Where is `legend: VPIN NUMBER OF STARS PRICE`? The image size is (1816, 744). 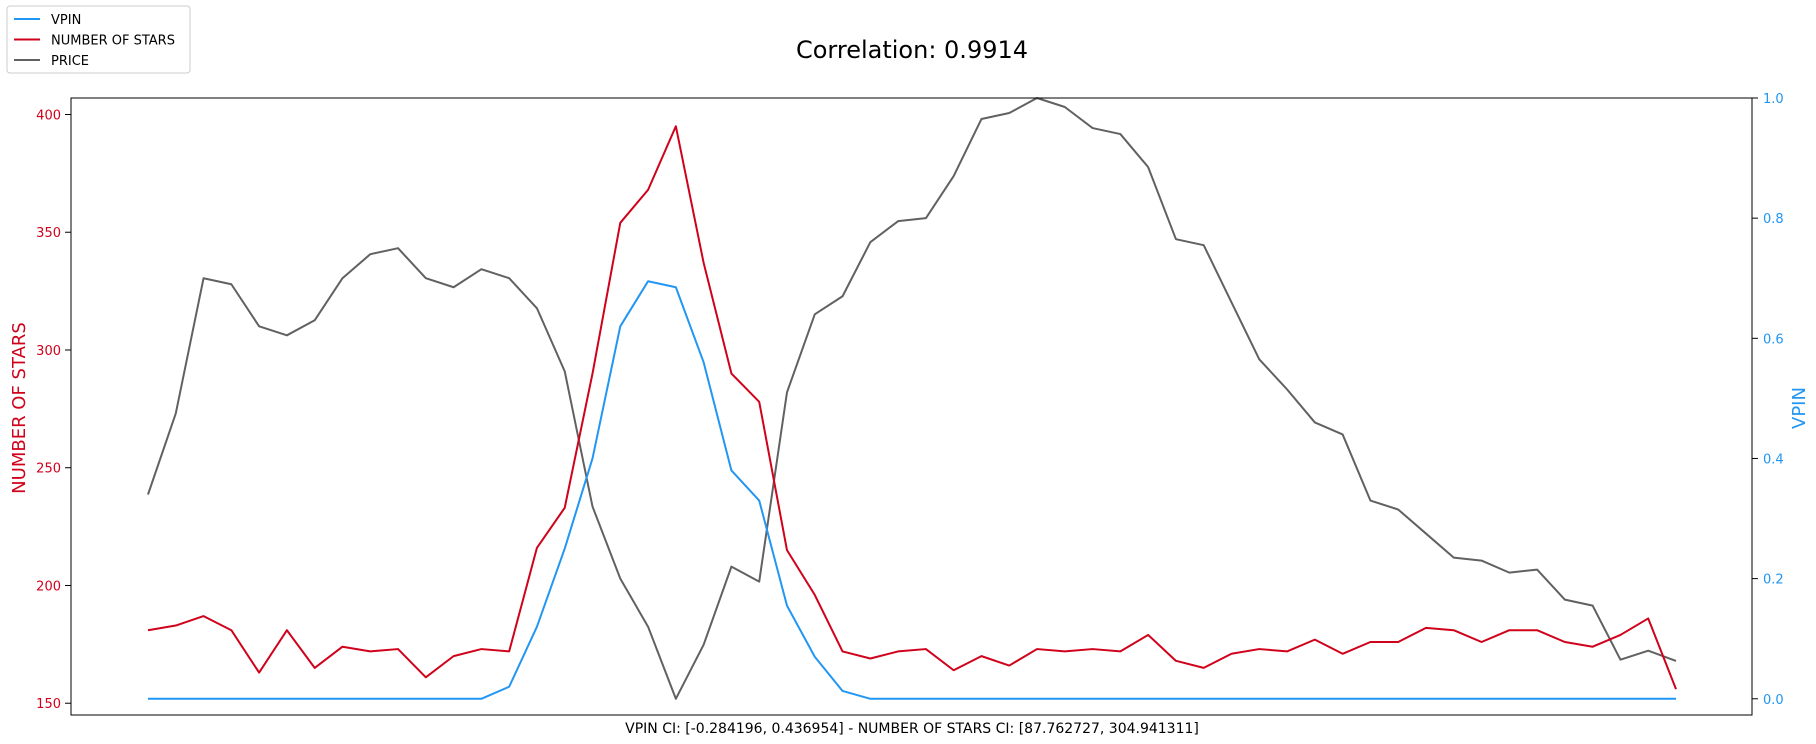
legend: VPIN NUMBER OF STARS PRICE is located at coordinates (98, 39).